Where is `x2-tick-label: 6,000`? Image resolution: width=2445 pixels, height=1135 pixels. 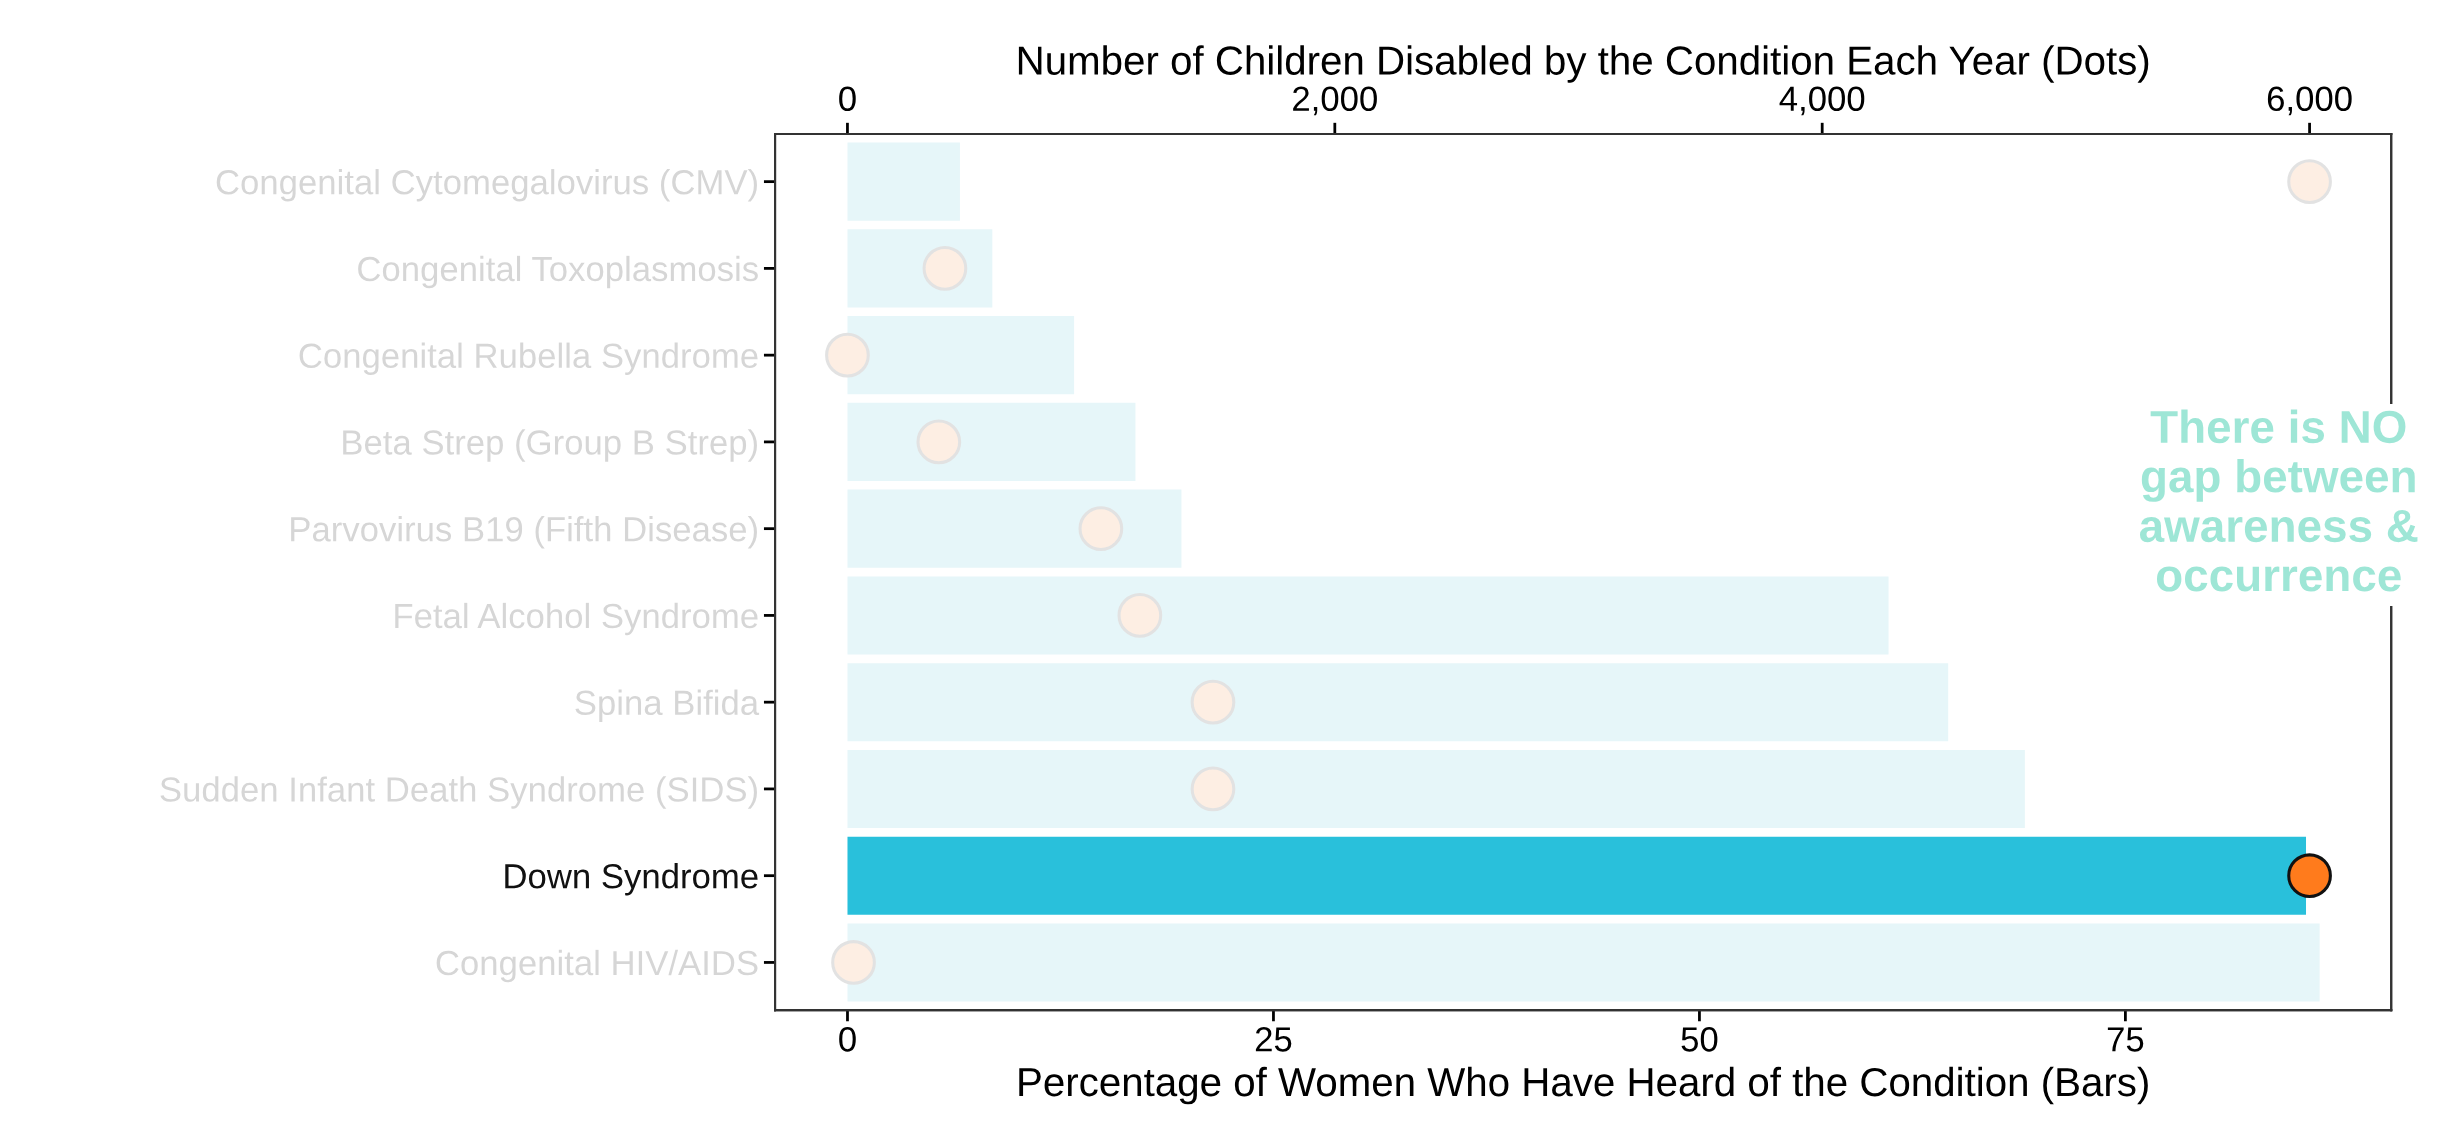 x2-tick-label: 6,000 is located at coordinates (2309, 101).